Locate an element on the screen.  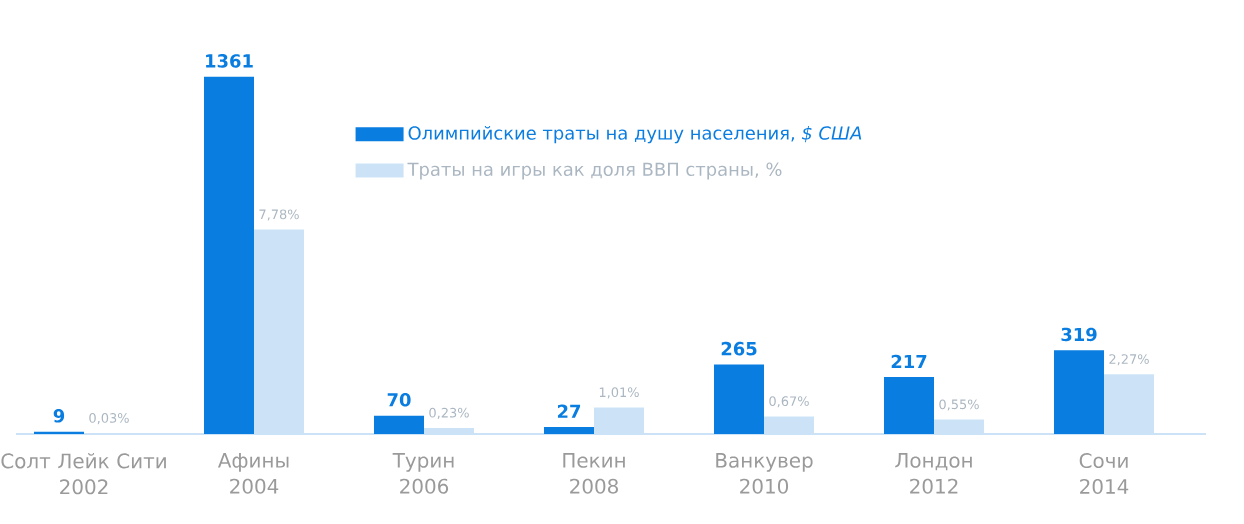
x-tick-label: Пекин 2008 is located at coordinates (594, 473).